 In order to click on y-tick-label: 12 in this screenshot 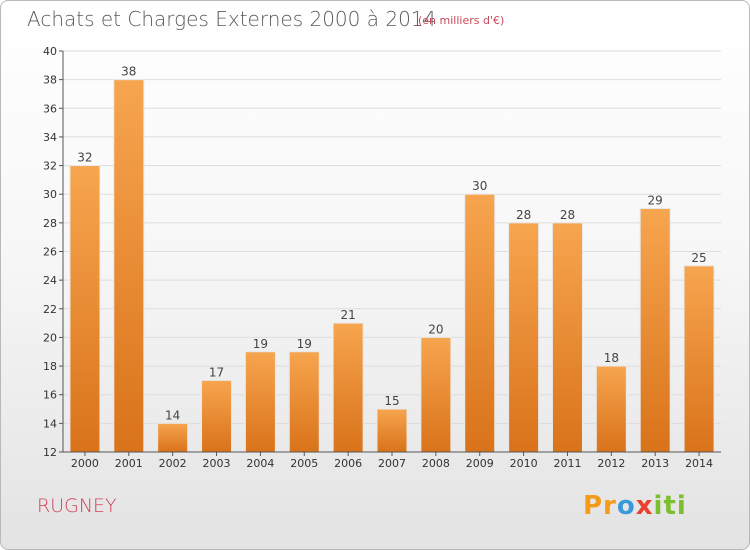, I will do `click(50, 452)`.